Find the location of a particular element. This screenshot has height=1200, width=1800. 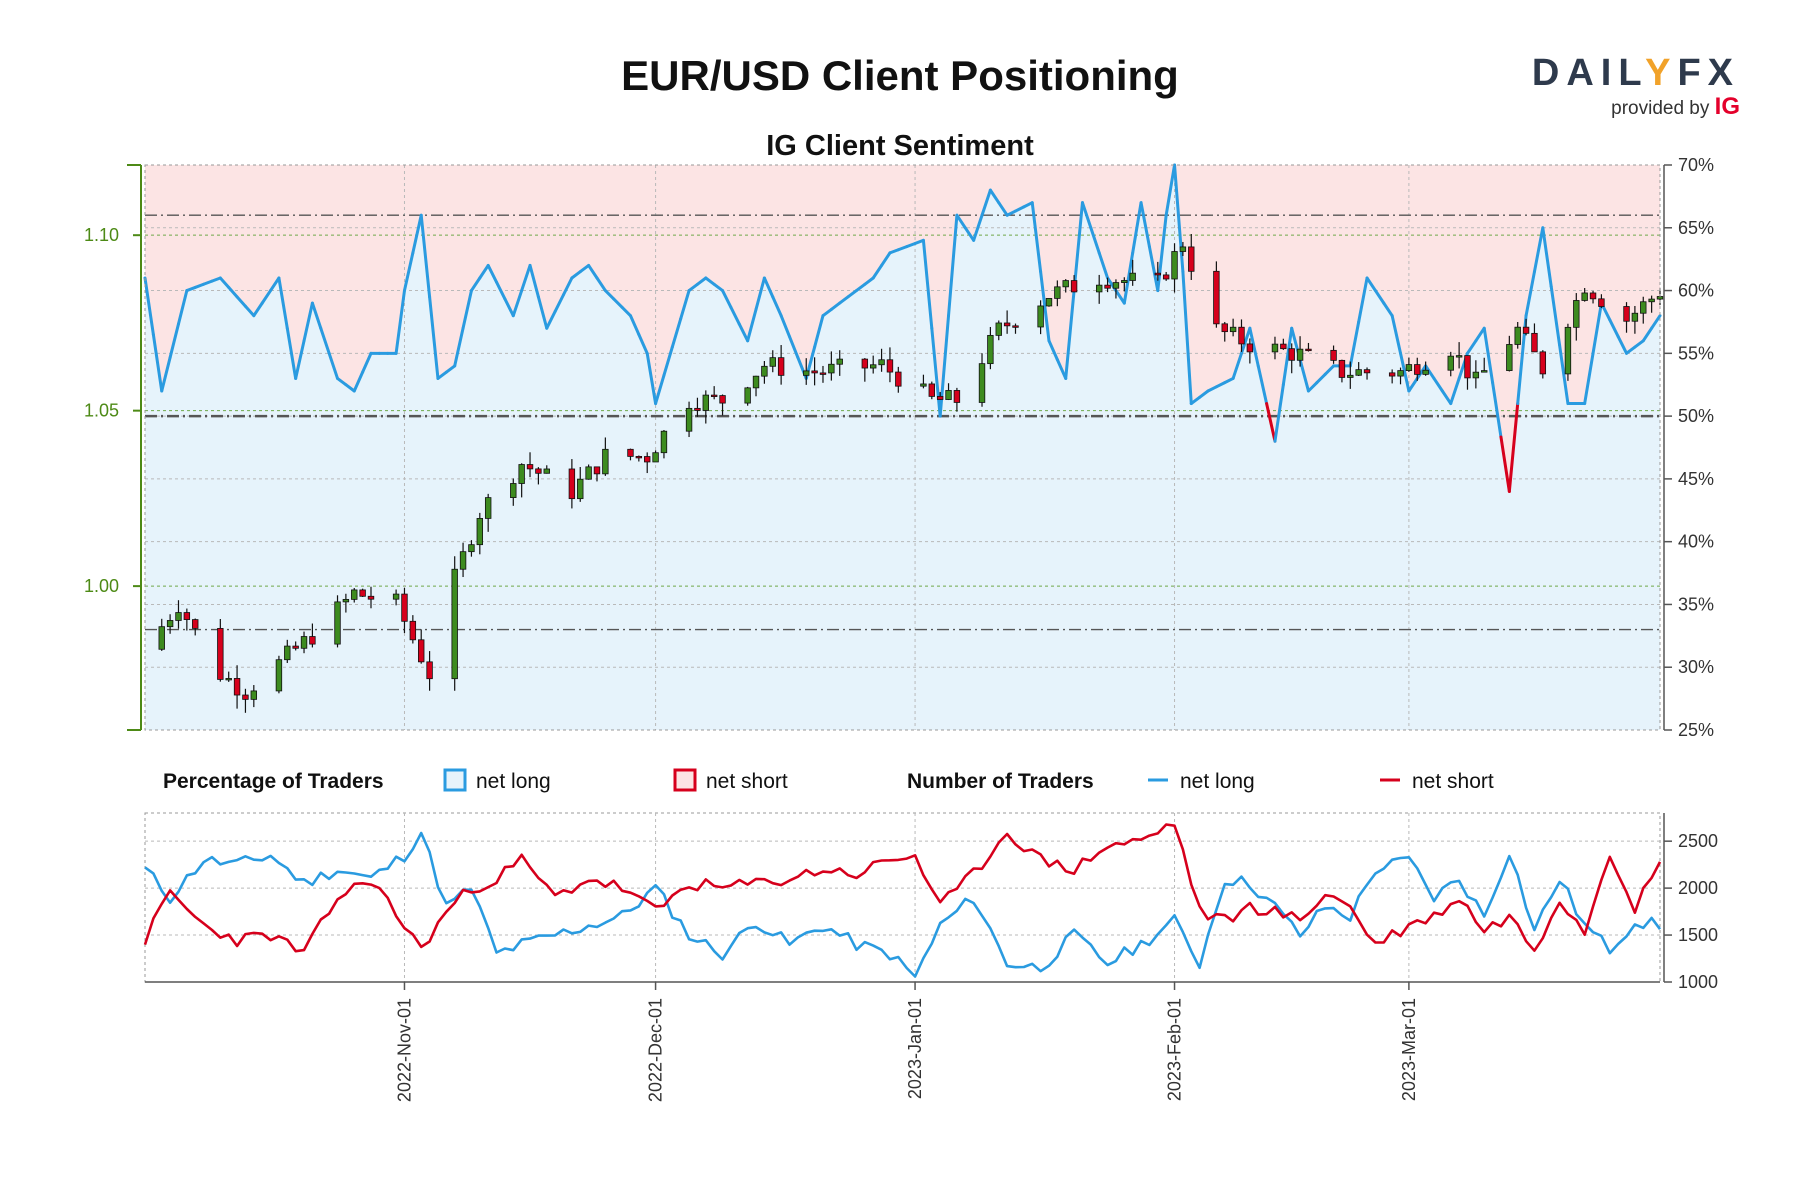

x-tick-label: 2022-Dec-01 is located at coordinates (656, 1050).